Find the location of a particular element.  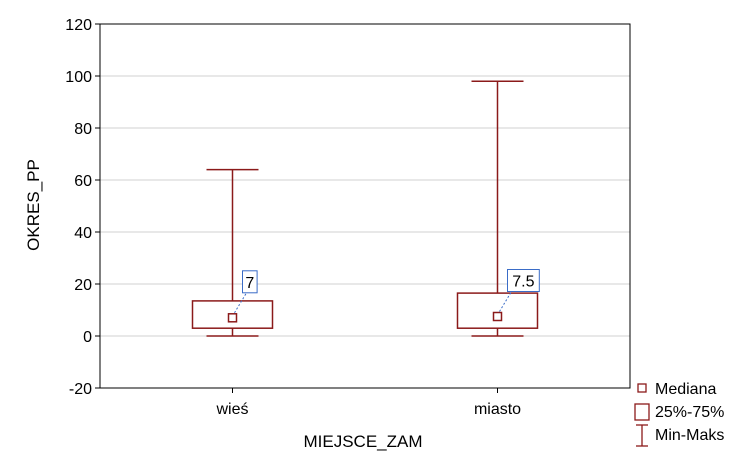

y-tick-label: -20 is located at coordinates (80, 389).